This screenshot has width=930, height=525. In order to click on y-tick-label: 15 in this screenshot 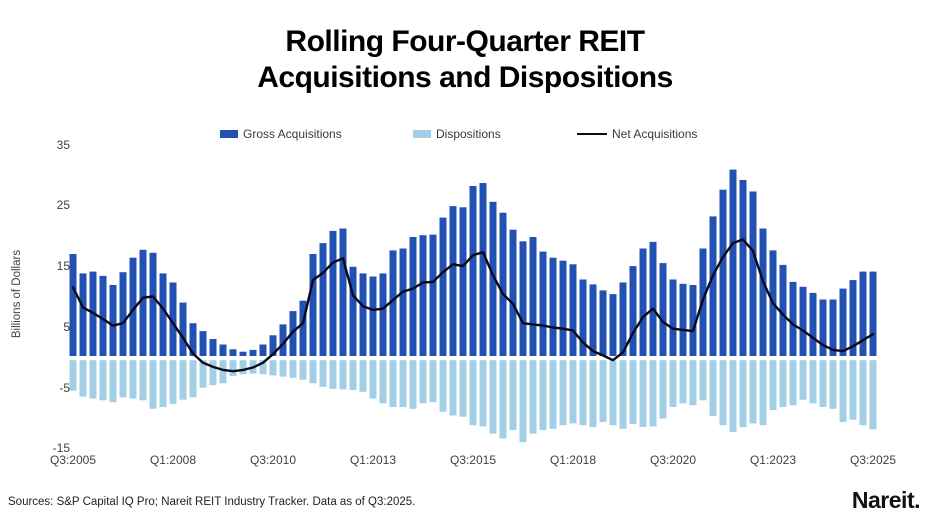, I will do `click(63, 266)`.